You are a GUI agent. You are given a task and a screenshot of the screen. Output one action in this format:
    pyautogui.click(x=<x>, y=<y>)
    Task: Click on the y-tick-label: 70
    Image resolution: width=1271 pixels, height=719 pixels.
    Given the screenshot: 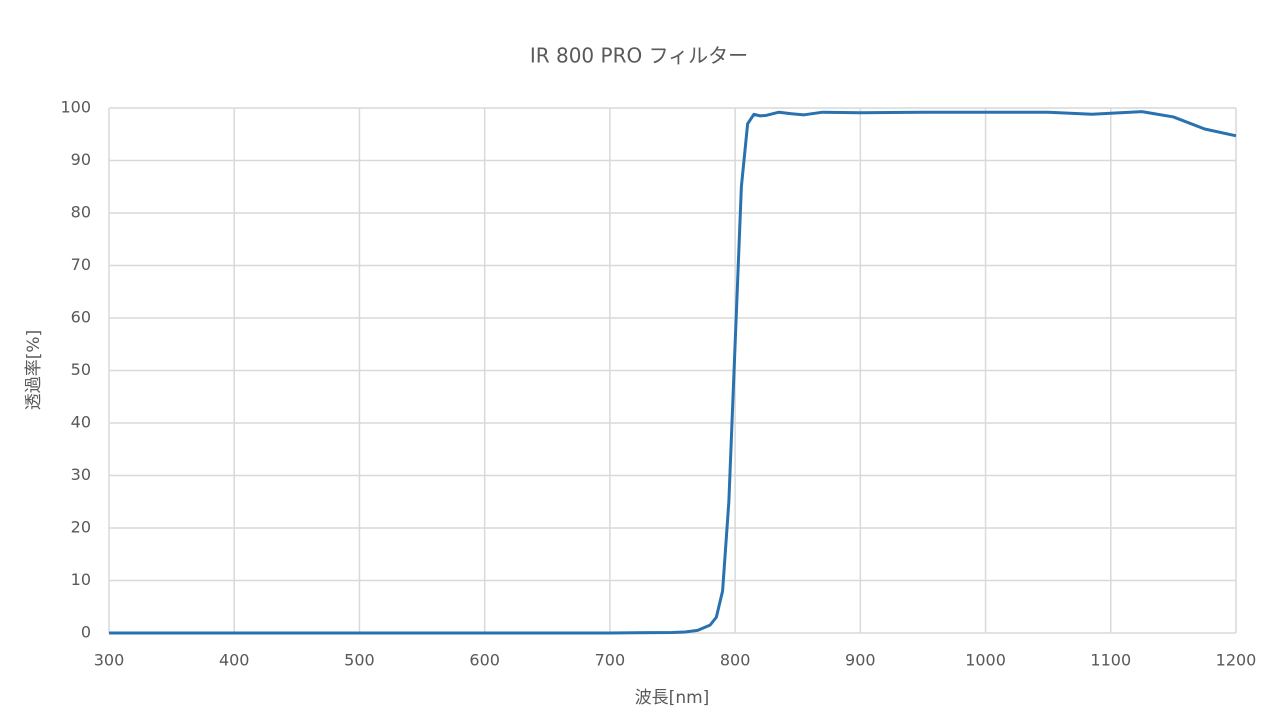 What is the action you would take?
    pyautogui.click(x=81, y=264)
    